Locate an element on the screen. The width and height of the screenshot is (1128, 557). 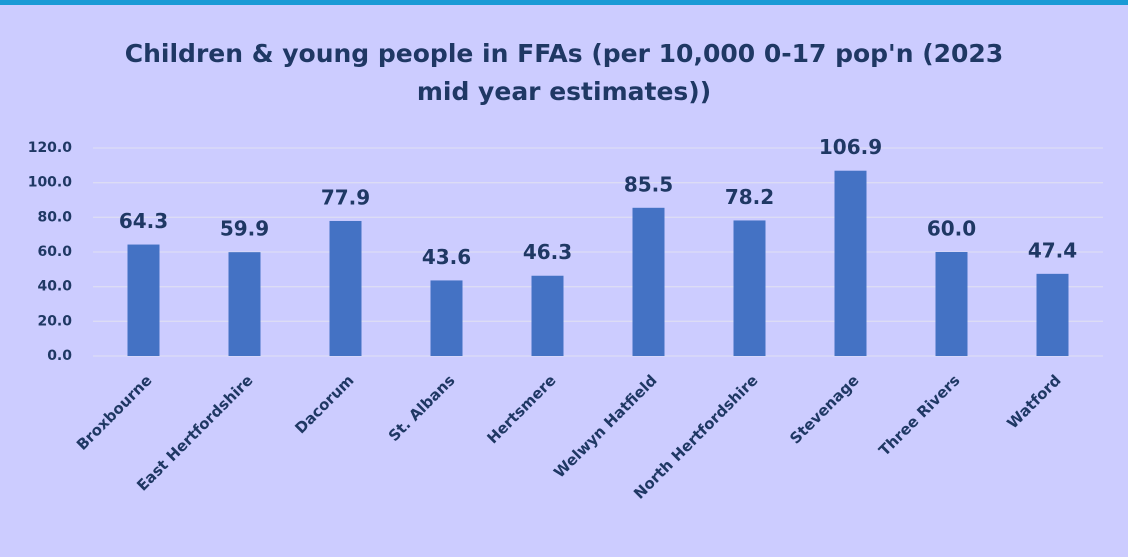
x-tick-label: Stevenage is located at coordinates (824, 409).